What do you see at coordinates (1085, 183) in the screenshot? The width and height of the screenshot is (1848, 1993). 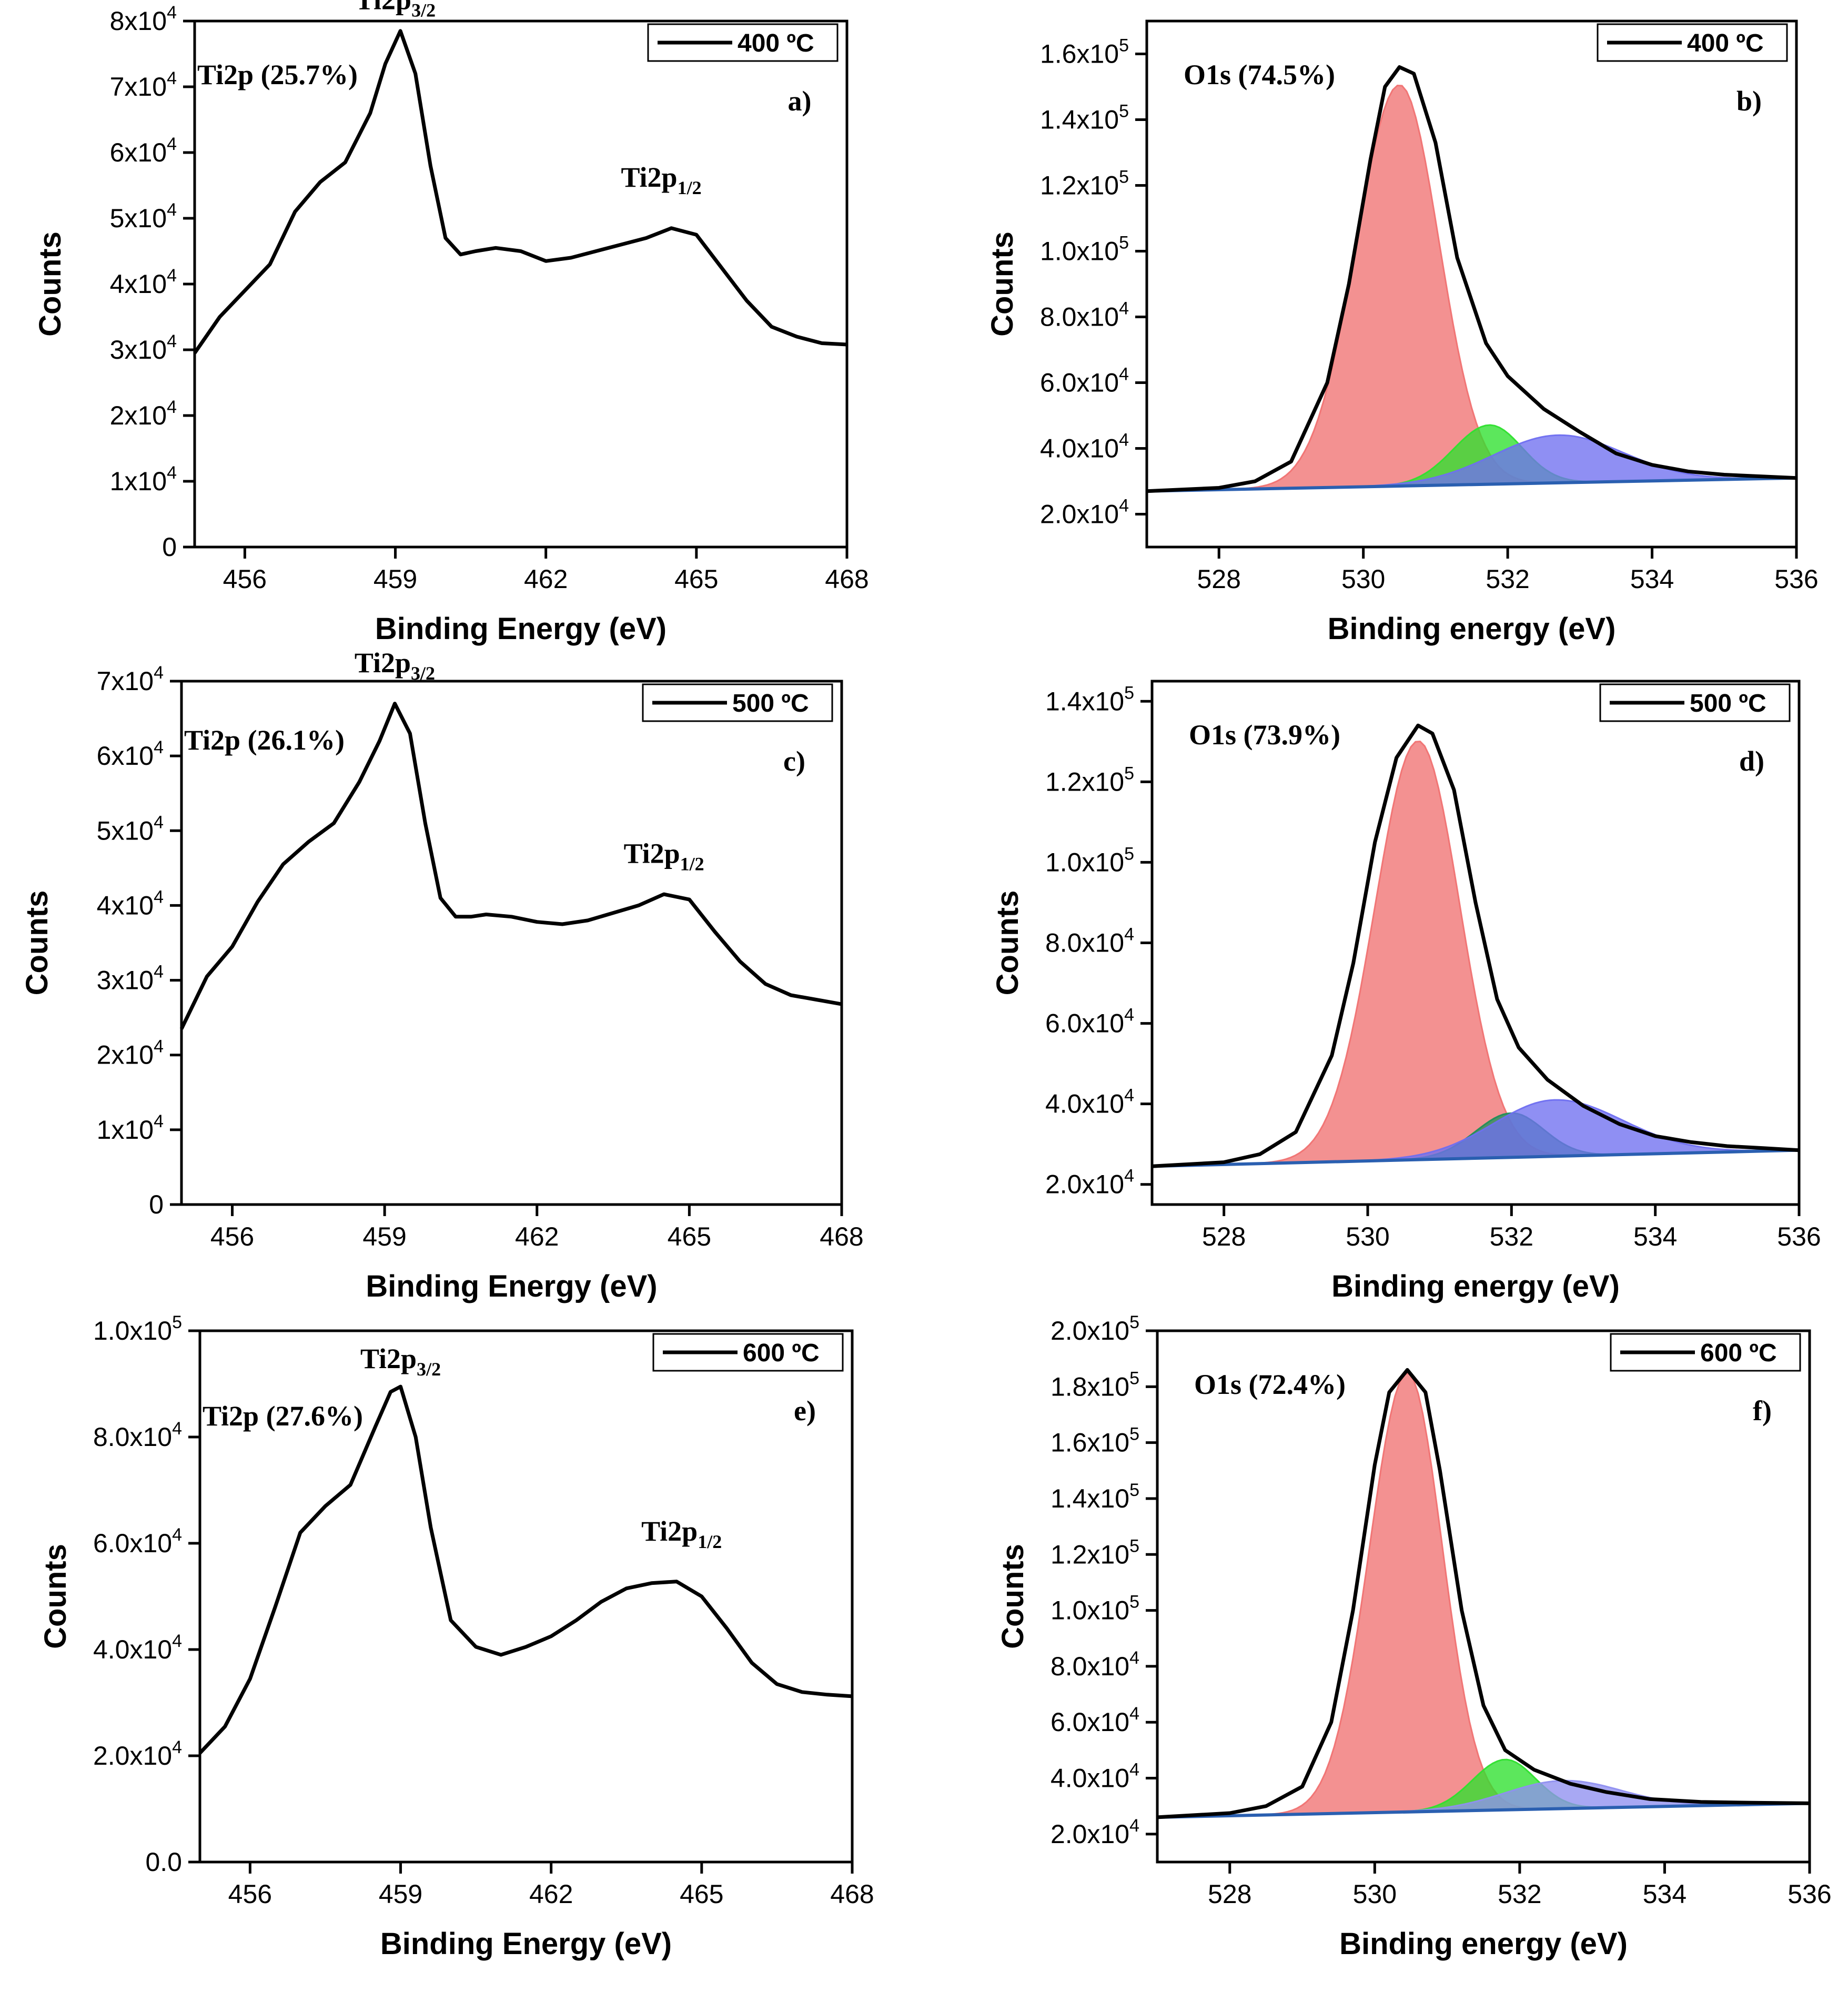 I see `y-tick-label: 1.2x10⁵` at bounding box center [1085, 183].